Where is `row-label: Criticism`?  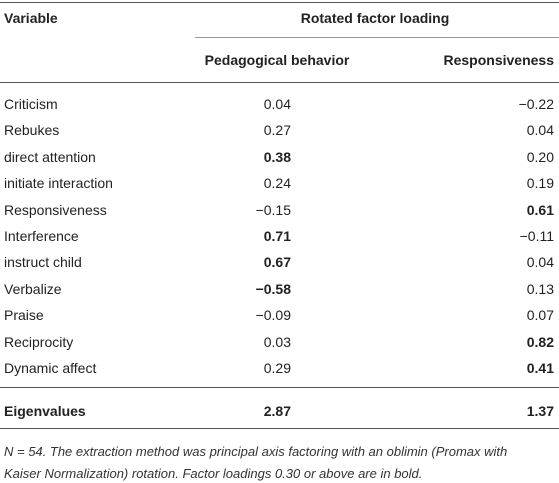 row-label: Criticism is located at coordinates (31, 104).